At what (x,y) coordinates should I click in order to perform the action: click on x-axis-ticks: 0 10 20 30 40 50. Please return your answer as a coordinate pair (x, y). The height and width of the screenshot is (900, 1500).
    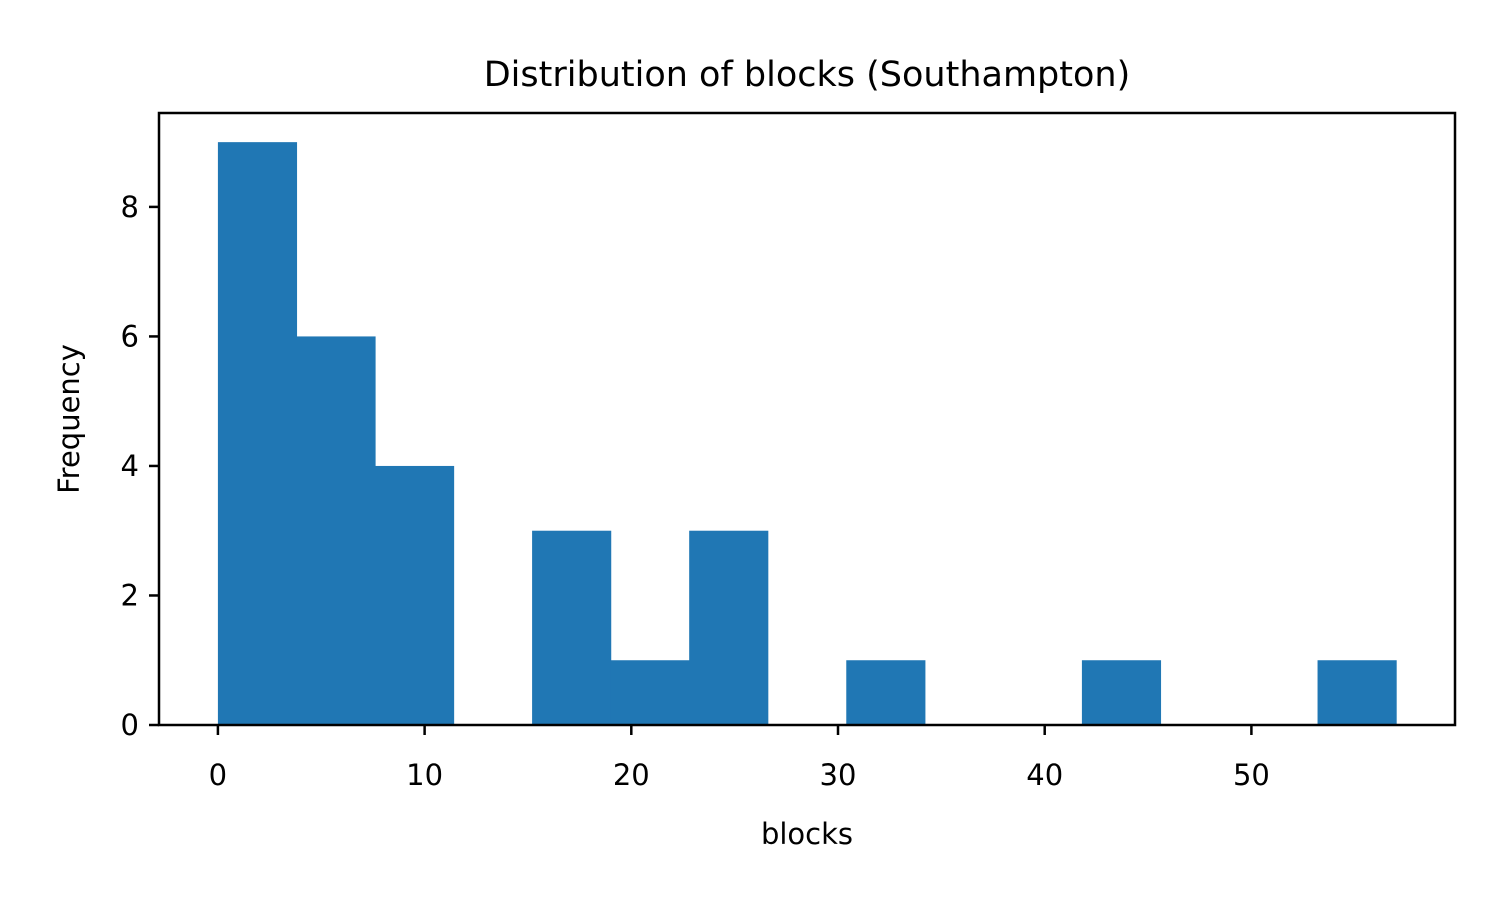
    Looking at the image, I should click on (739, 758).